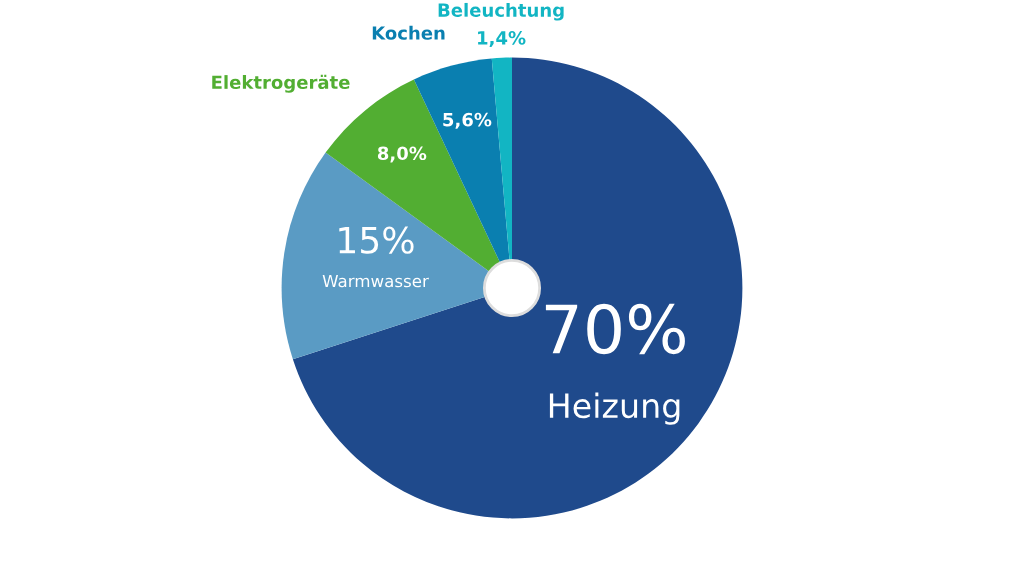 This screenshot has width=1024, height=576. Describe the element at coordinates (501, 11) in the screenshot. I see `slice-label: Beleuchtung` at that location.